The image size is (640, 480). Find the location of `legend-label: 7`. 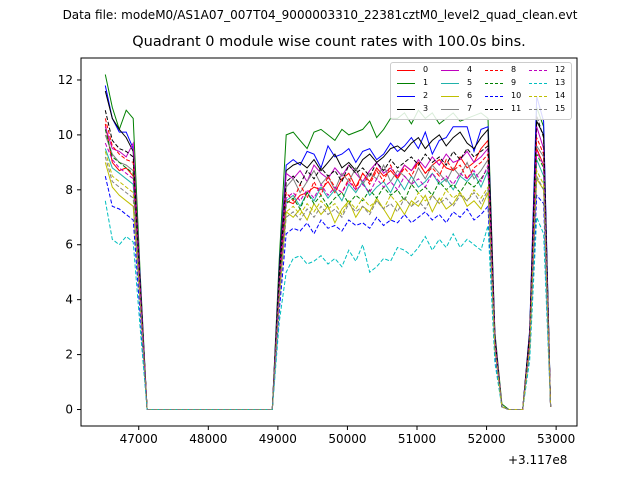

legend-label: 7 is located at coordinates (470, 108).